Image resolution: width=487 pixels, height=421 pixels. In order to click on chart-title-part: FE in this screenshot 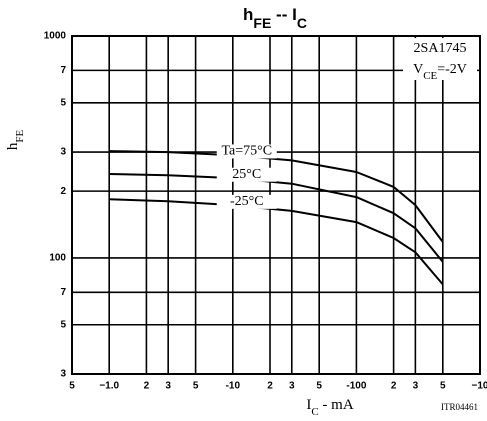, I will do `click(262, 23)`.